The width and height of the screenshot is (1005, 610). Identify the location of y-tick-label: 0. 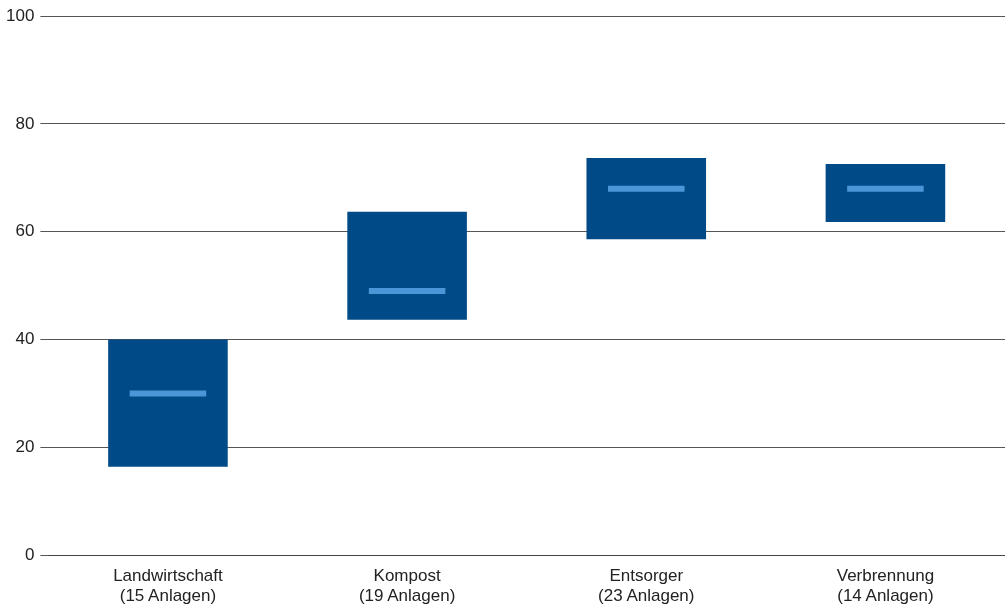
(29, 554).